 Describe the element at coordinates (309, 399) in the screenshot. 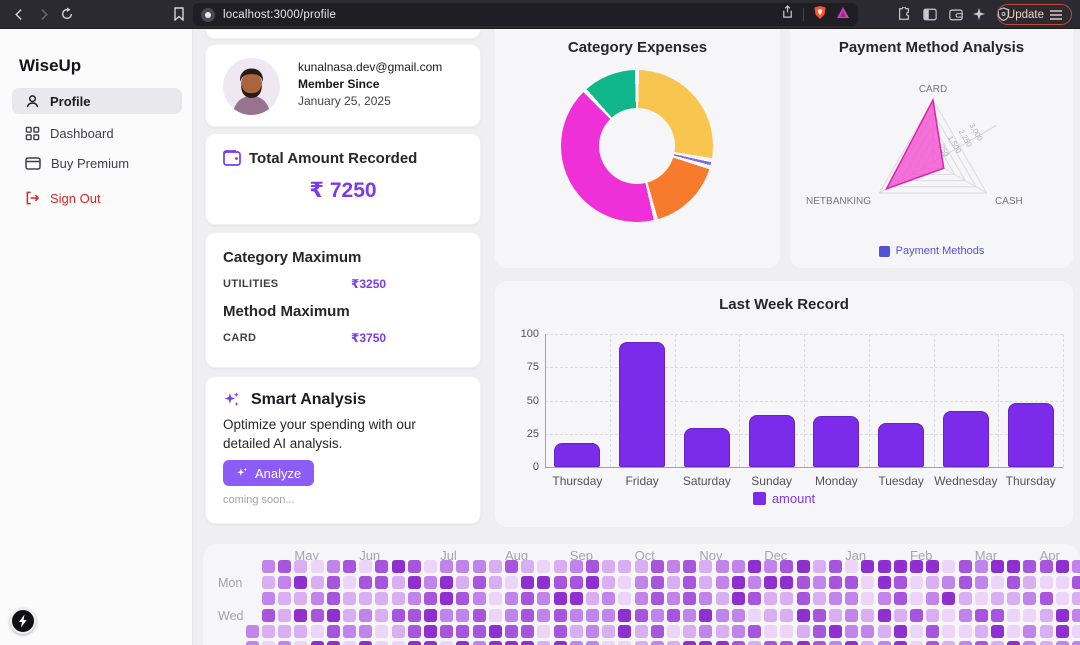

I see `smart-analysis-title: Smart Analysis` at that location.